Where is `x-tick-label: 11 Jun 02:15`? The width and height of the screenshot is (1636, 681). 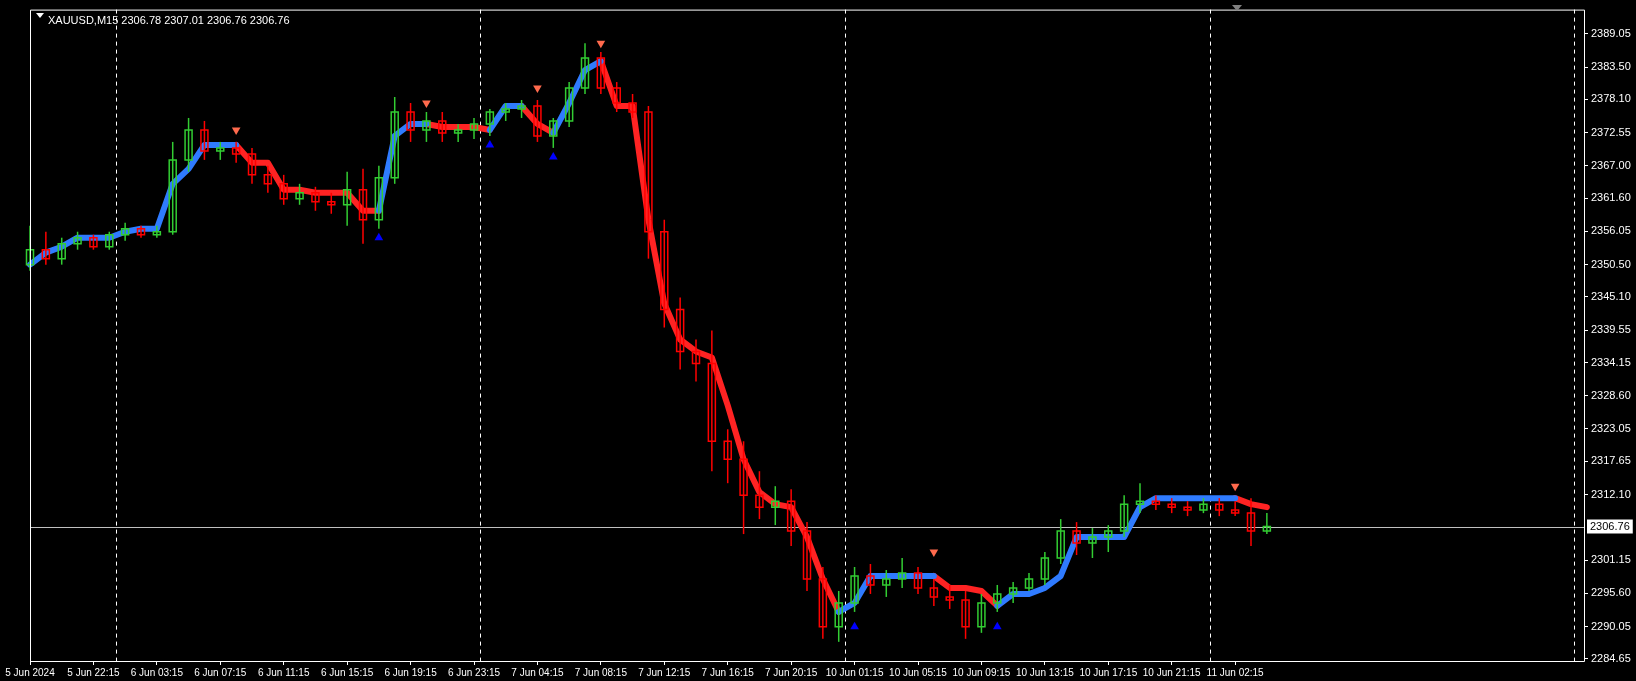
x-tick-label: 11 Jun 02:15 is located at coordinates (1235, 672).